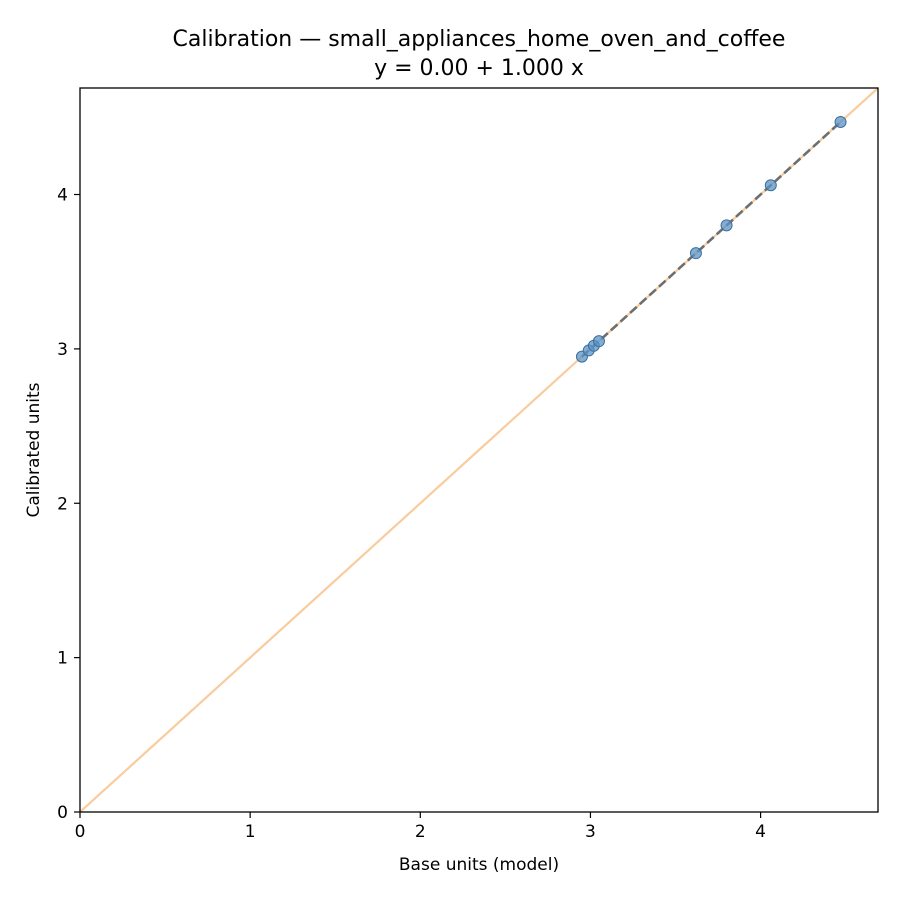  What do you see at coordinates (420, 832) in the screenshot?
I see `x-tick-label: 2` at bounding box center [420, 832].